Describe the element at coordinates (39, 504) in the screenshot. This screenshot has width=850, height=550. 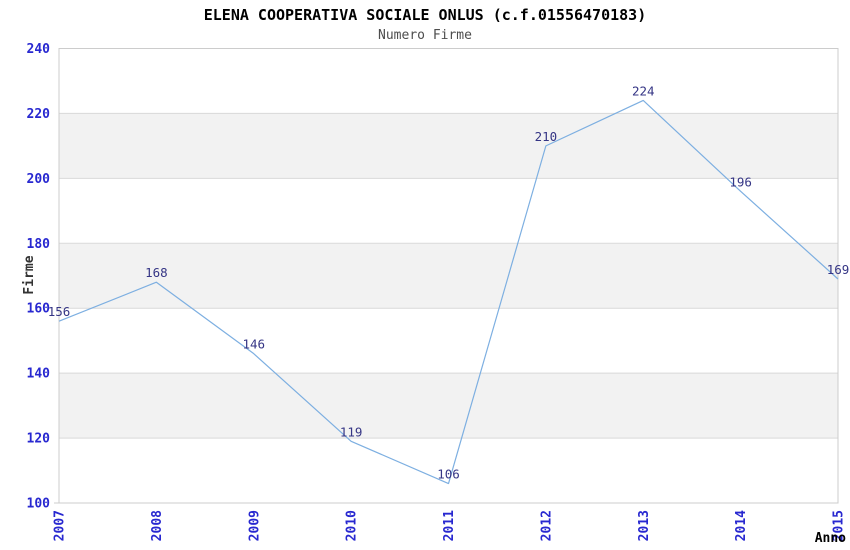
I see `y-tick-label: 100` at that location.